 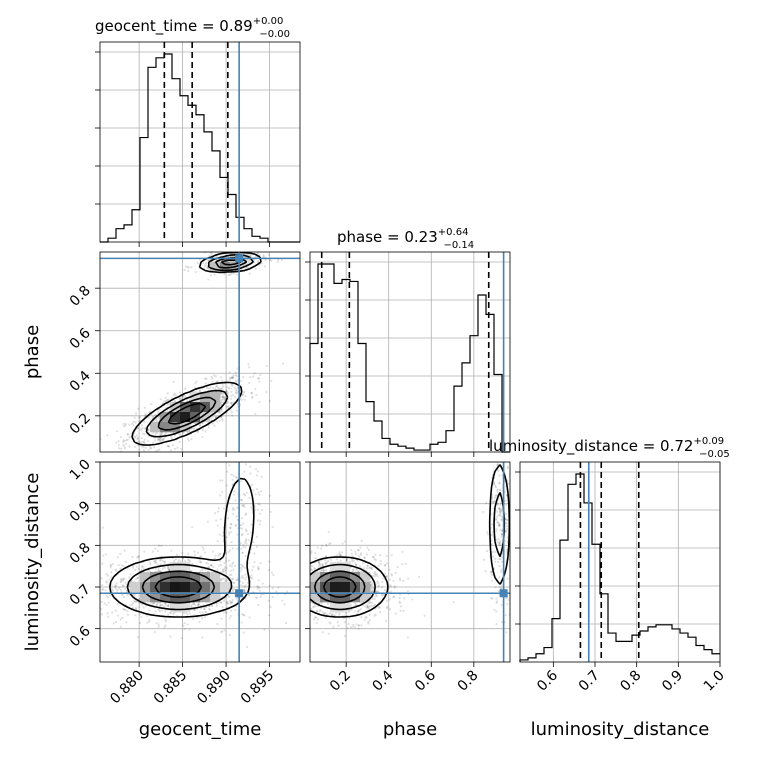 I want to click on density-layer, so click(x=192, y=353).